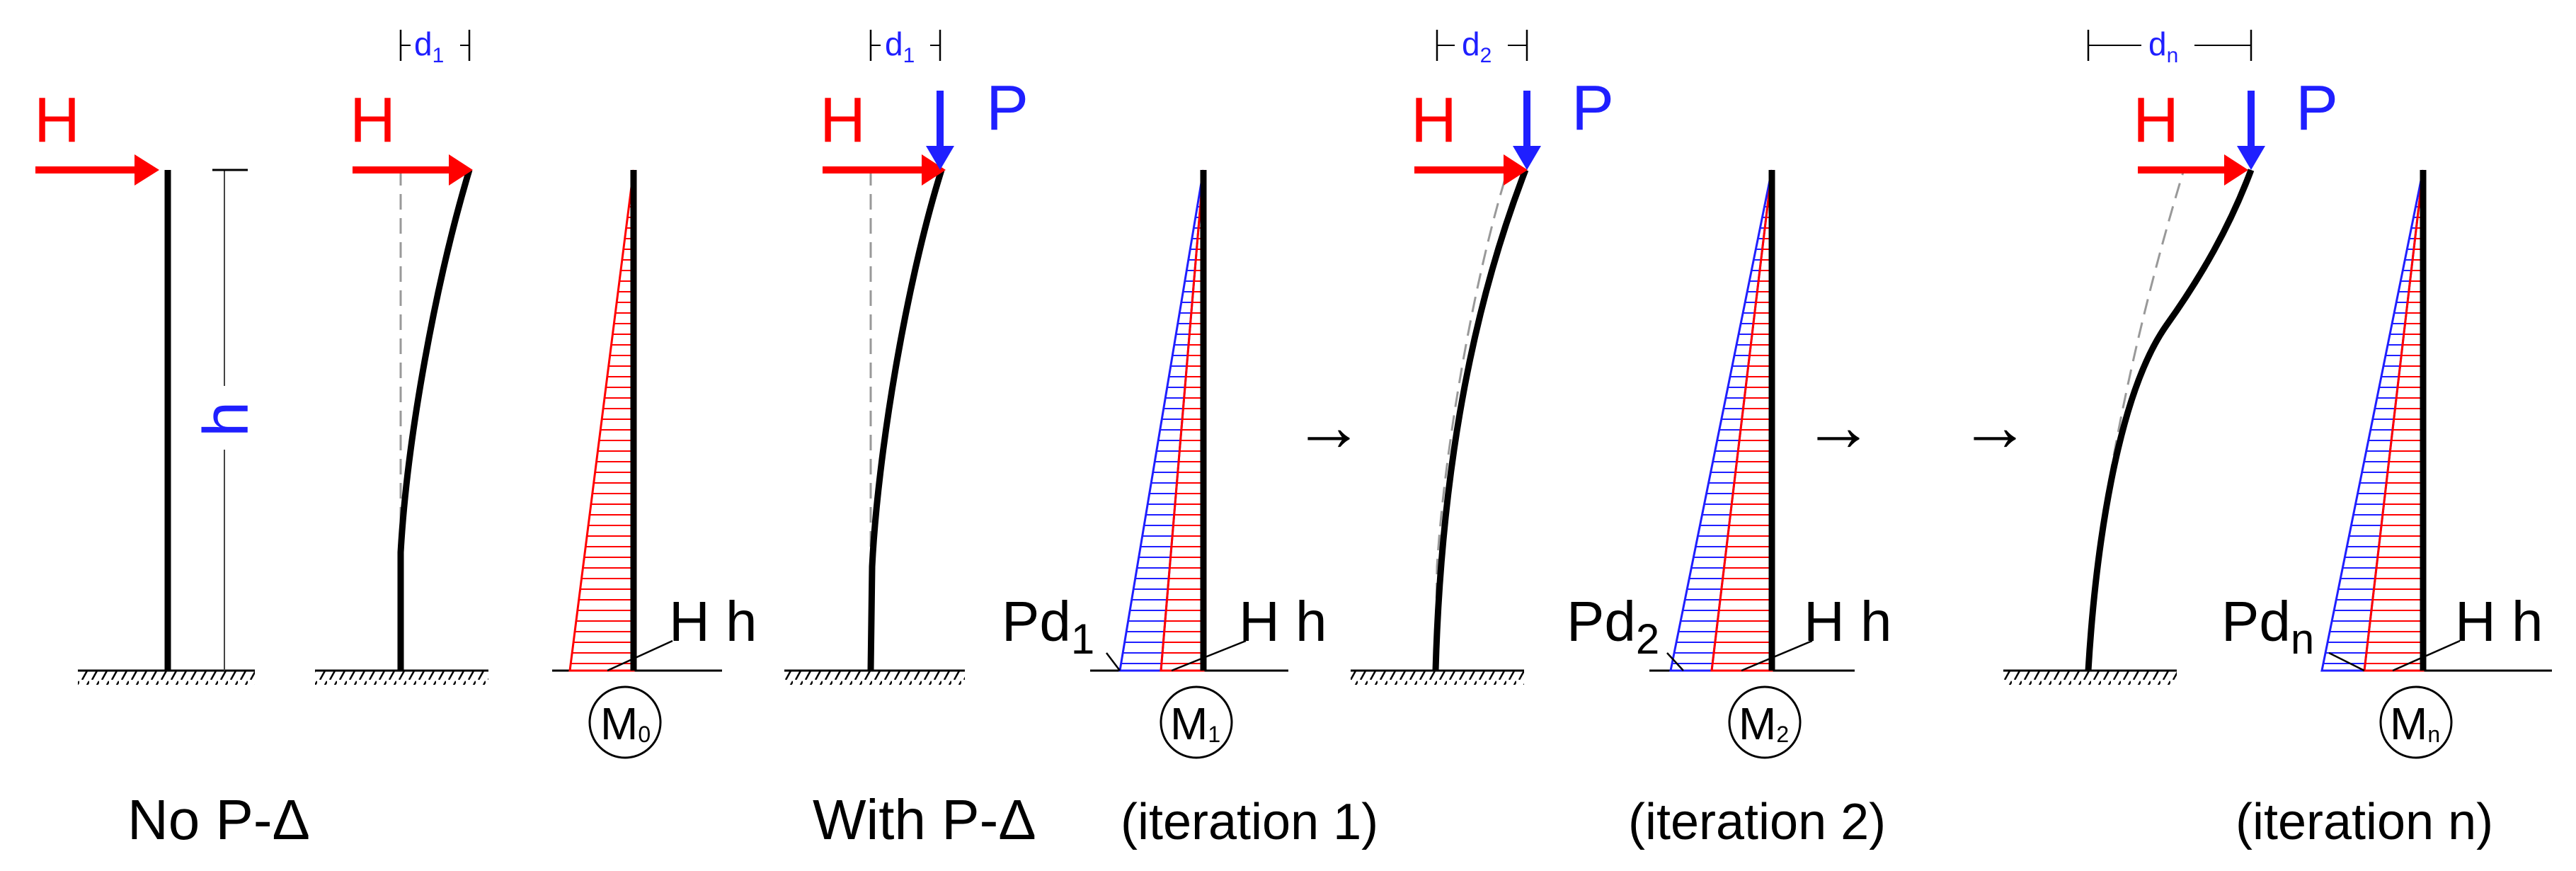 Image resolution: width=2576 pixels, height=871 pixels. I want to click on caption-with-pdelta: With P-Δ, so click(924, 819).